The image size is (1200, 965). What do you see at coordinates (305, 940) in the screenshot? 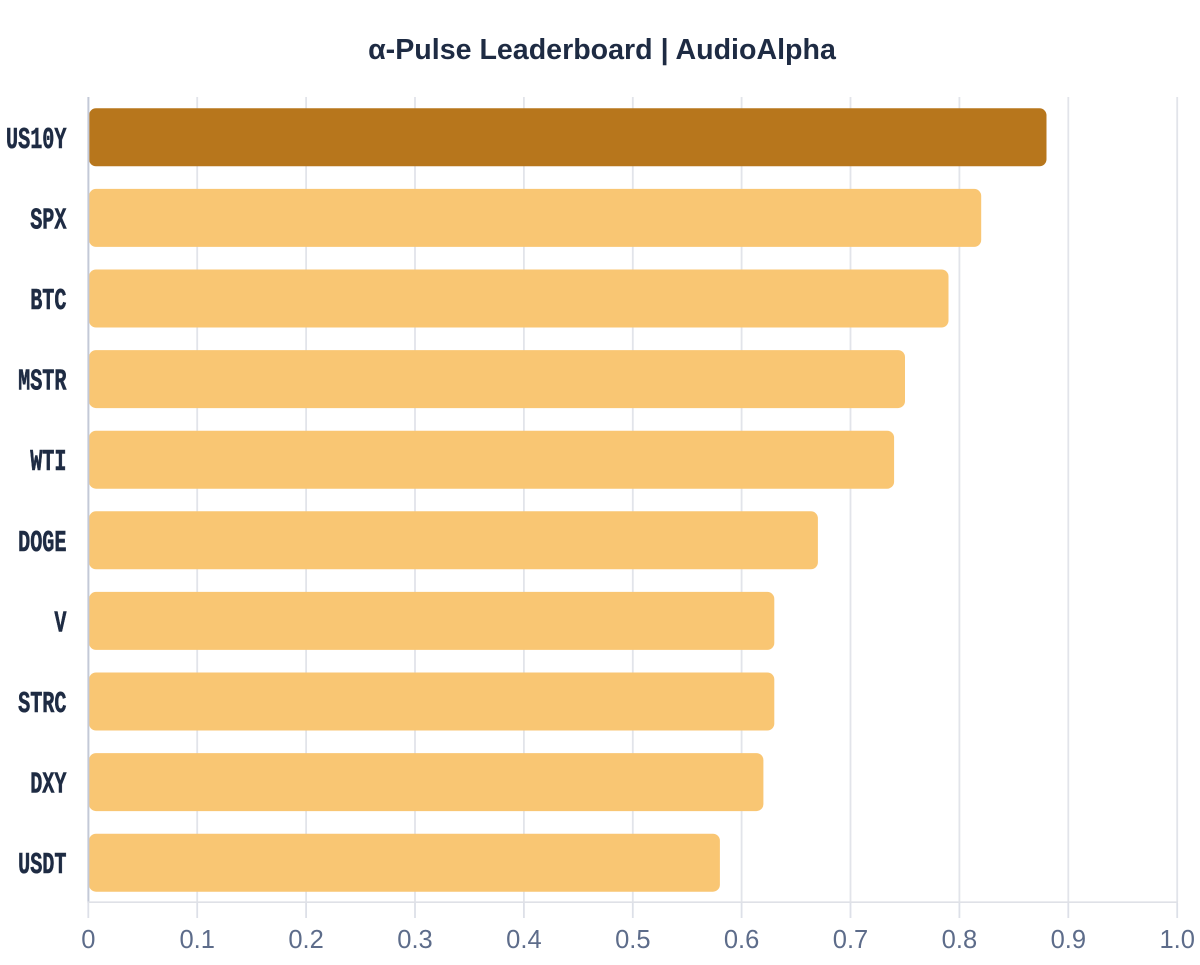
I see `svg-text: 0.2` at bounding box center [305, 940].